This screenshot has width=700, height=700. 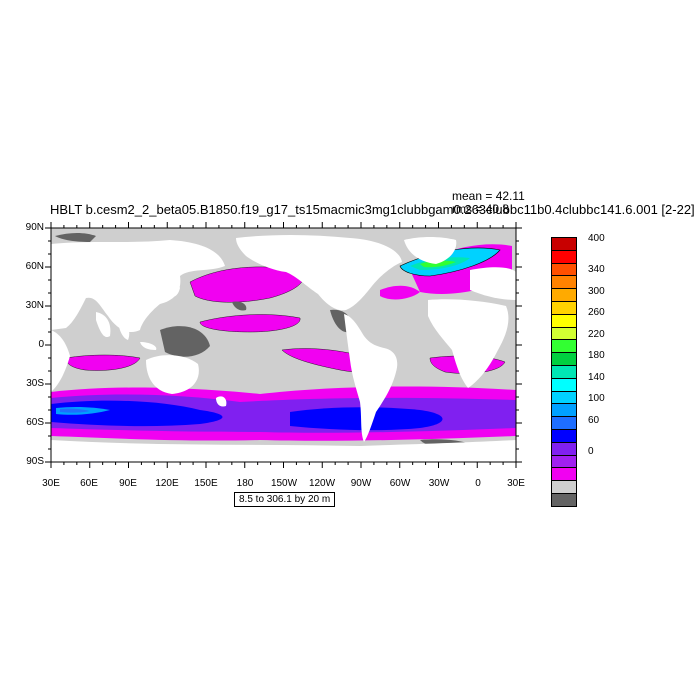 I want to click on colorbar-label: 400, so click(x=596, y=238).